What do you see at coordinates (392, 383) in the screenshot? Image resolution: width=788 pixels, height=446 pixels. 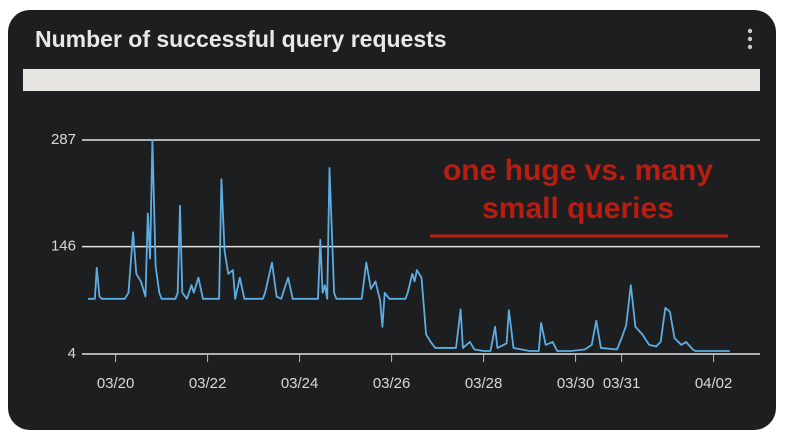 I see `x-tick-label: 03/26` at bounding box center [392, 383].